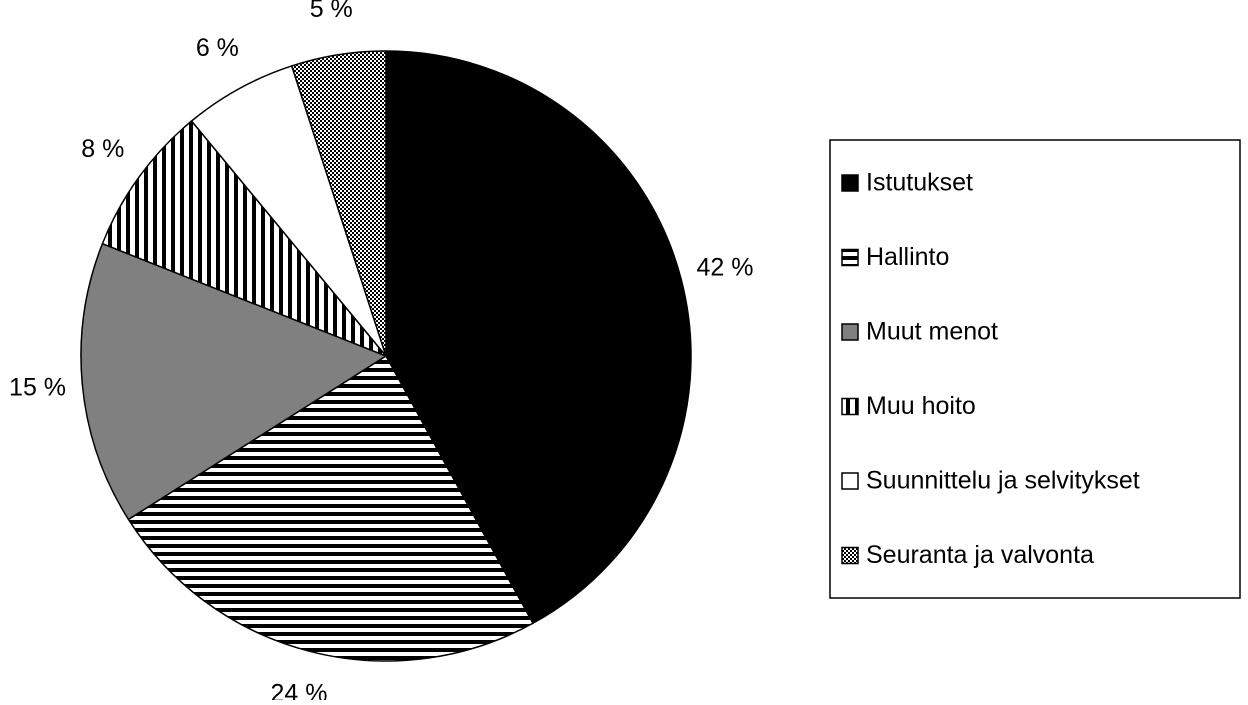  Describe the element at coordinates (725, 268) in the screenshot. I see `data-label: 42 %` at that location.